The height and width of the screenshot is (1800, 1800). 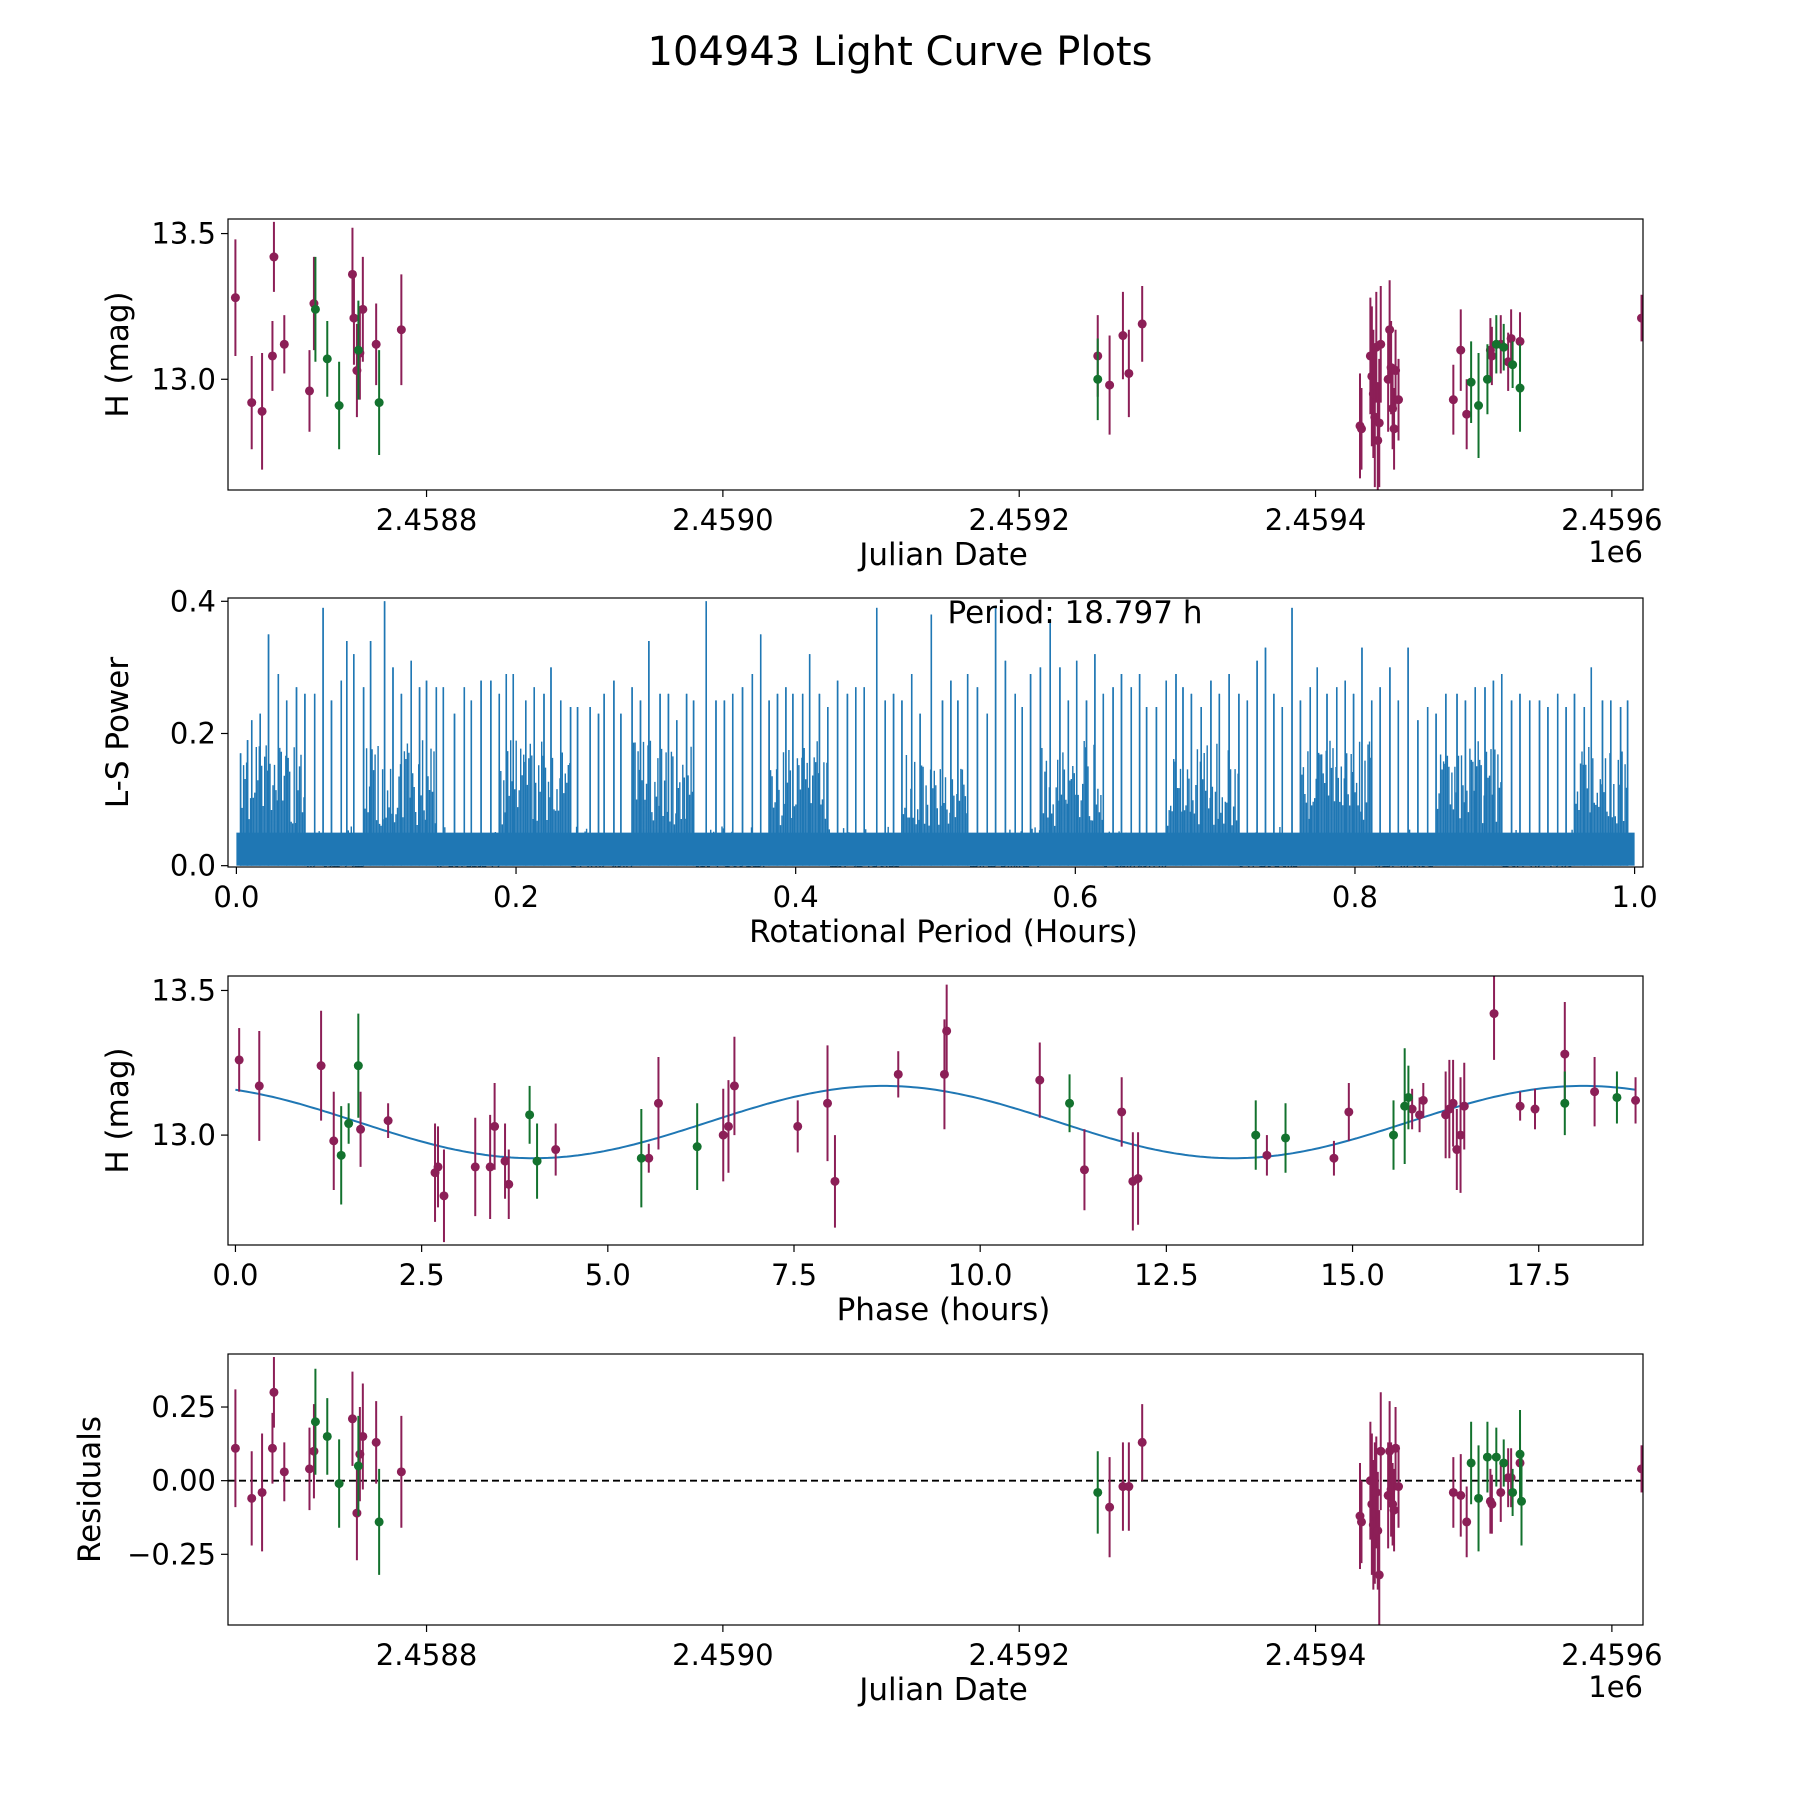 What do you see at coordinates (1352, 1275) in the screenshot?
I see `phase-xtick-label-6: 15.0` at bounding box center [1352, 1275].